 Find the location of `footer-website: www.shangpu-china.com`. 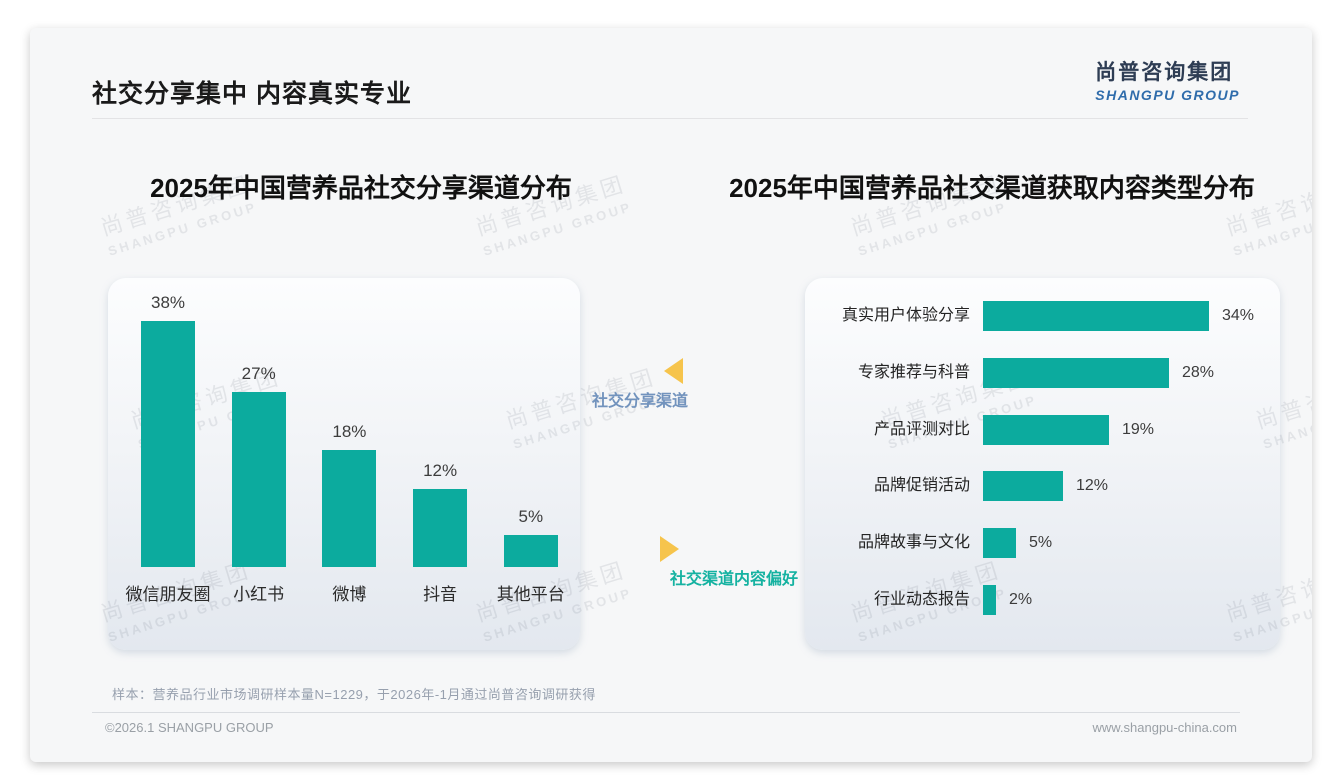

footer-website: www.shangpu-china.com is located at coordinates (1164, 727).